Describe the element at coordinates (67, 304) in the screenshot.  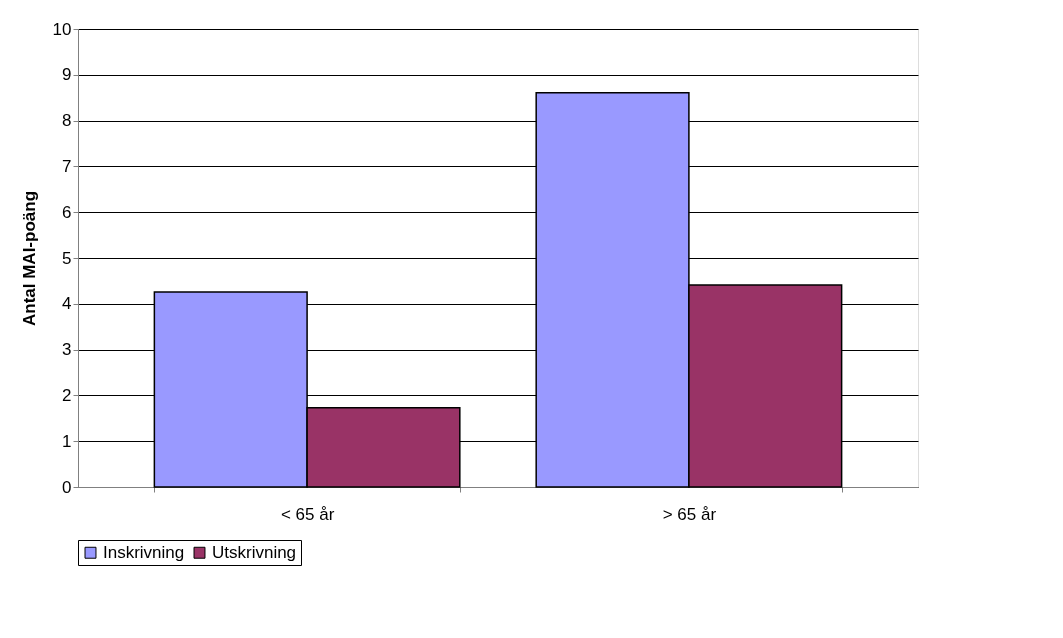
I see `y-tick-label: 4` at that location.